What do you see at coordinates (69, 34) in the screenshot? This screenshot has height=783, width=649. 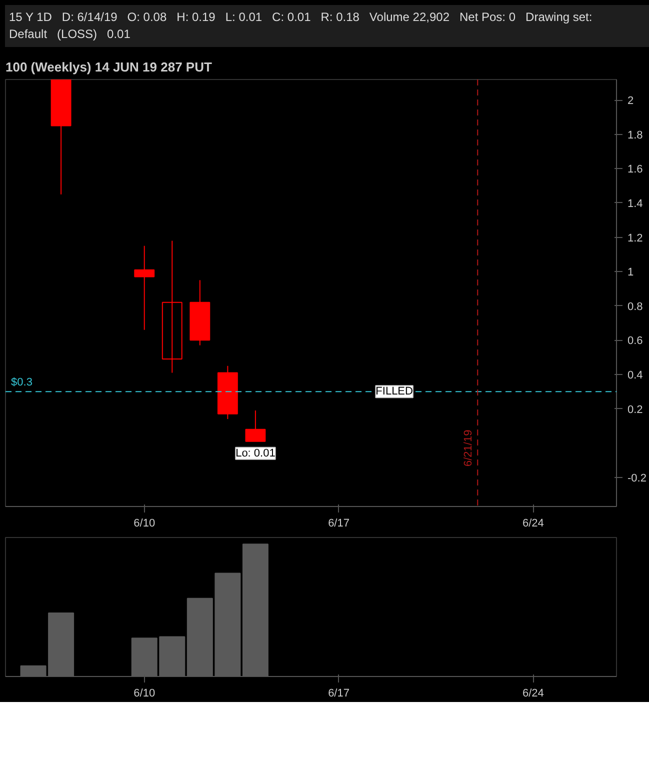 I see `text: Default (LOSS) 0.01` at bounding box center [69, 34].